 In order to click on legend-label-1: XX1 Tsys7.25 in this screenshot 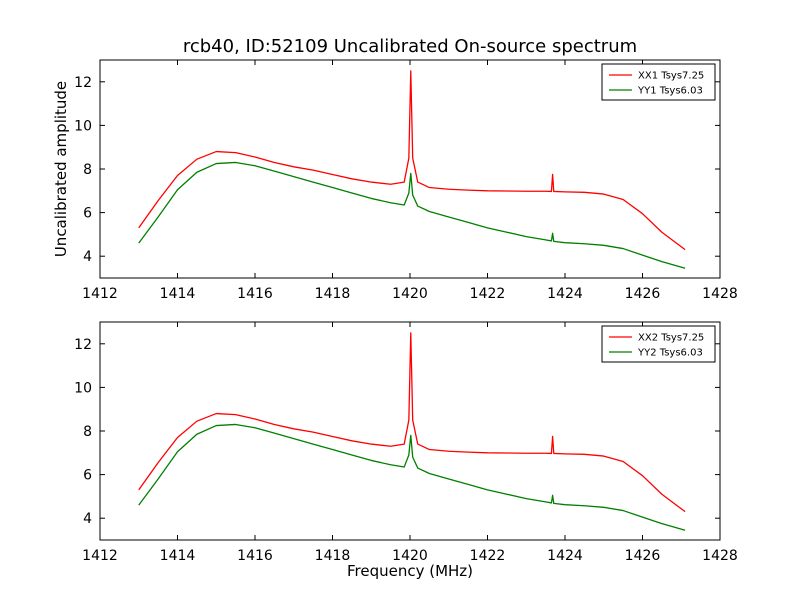, I will do `click(671, 76)`.